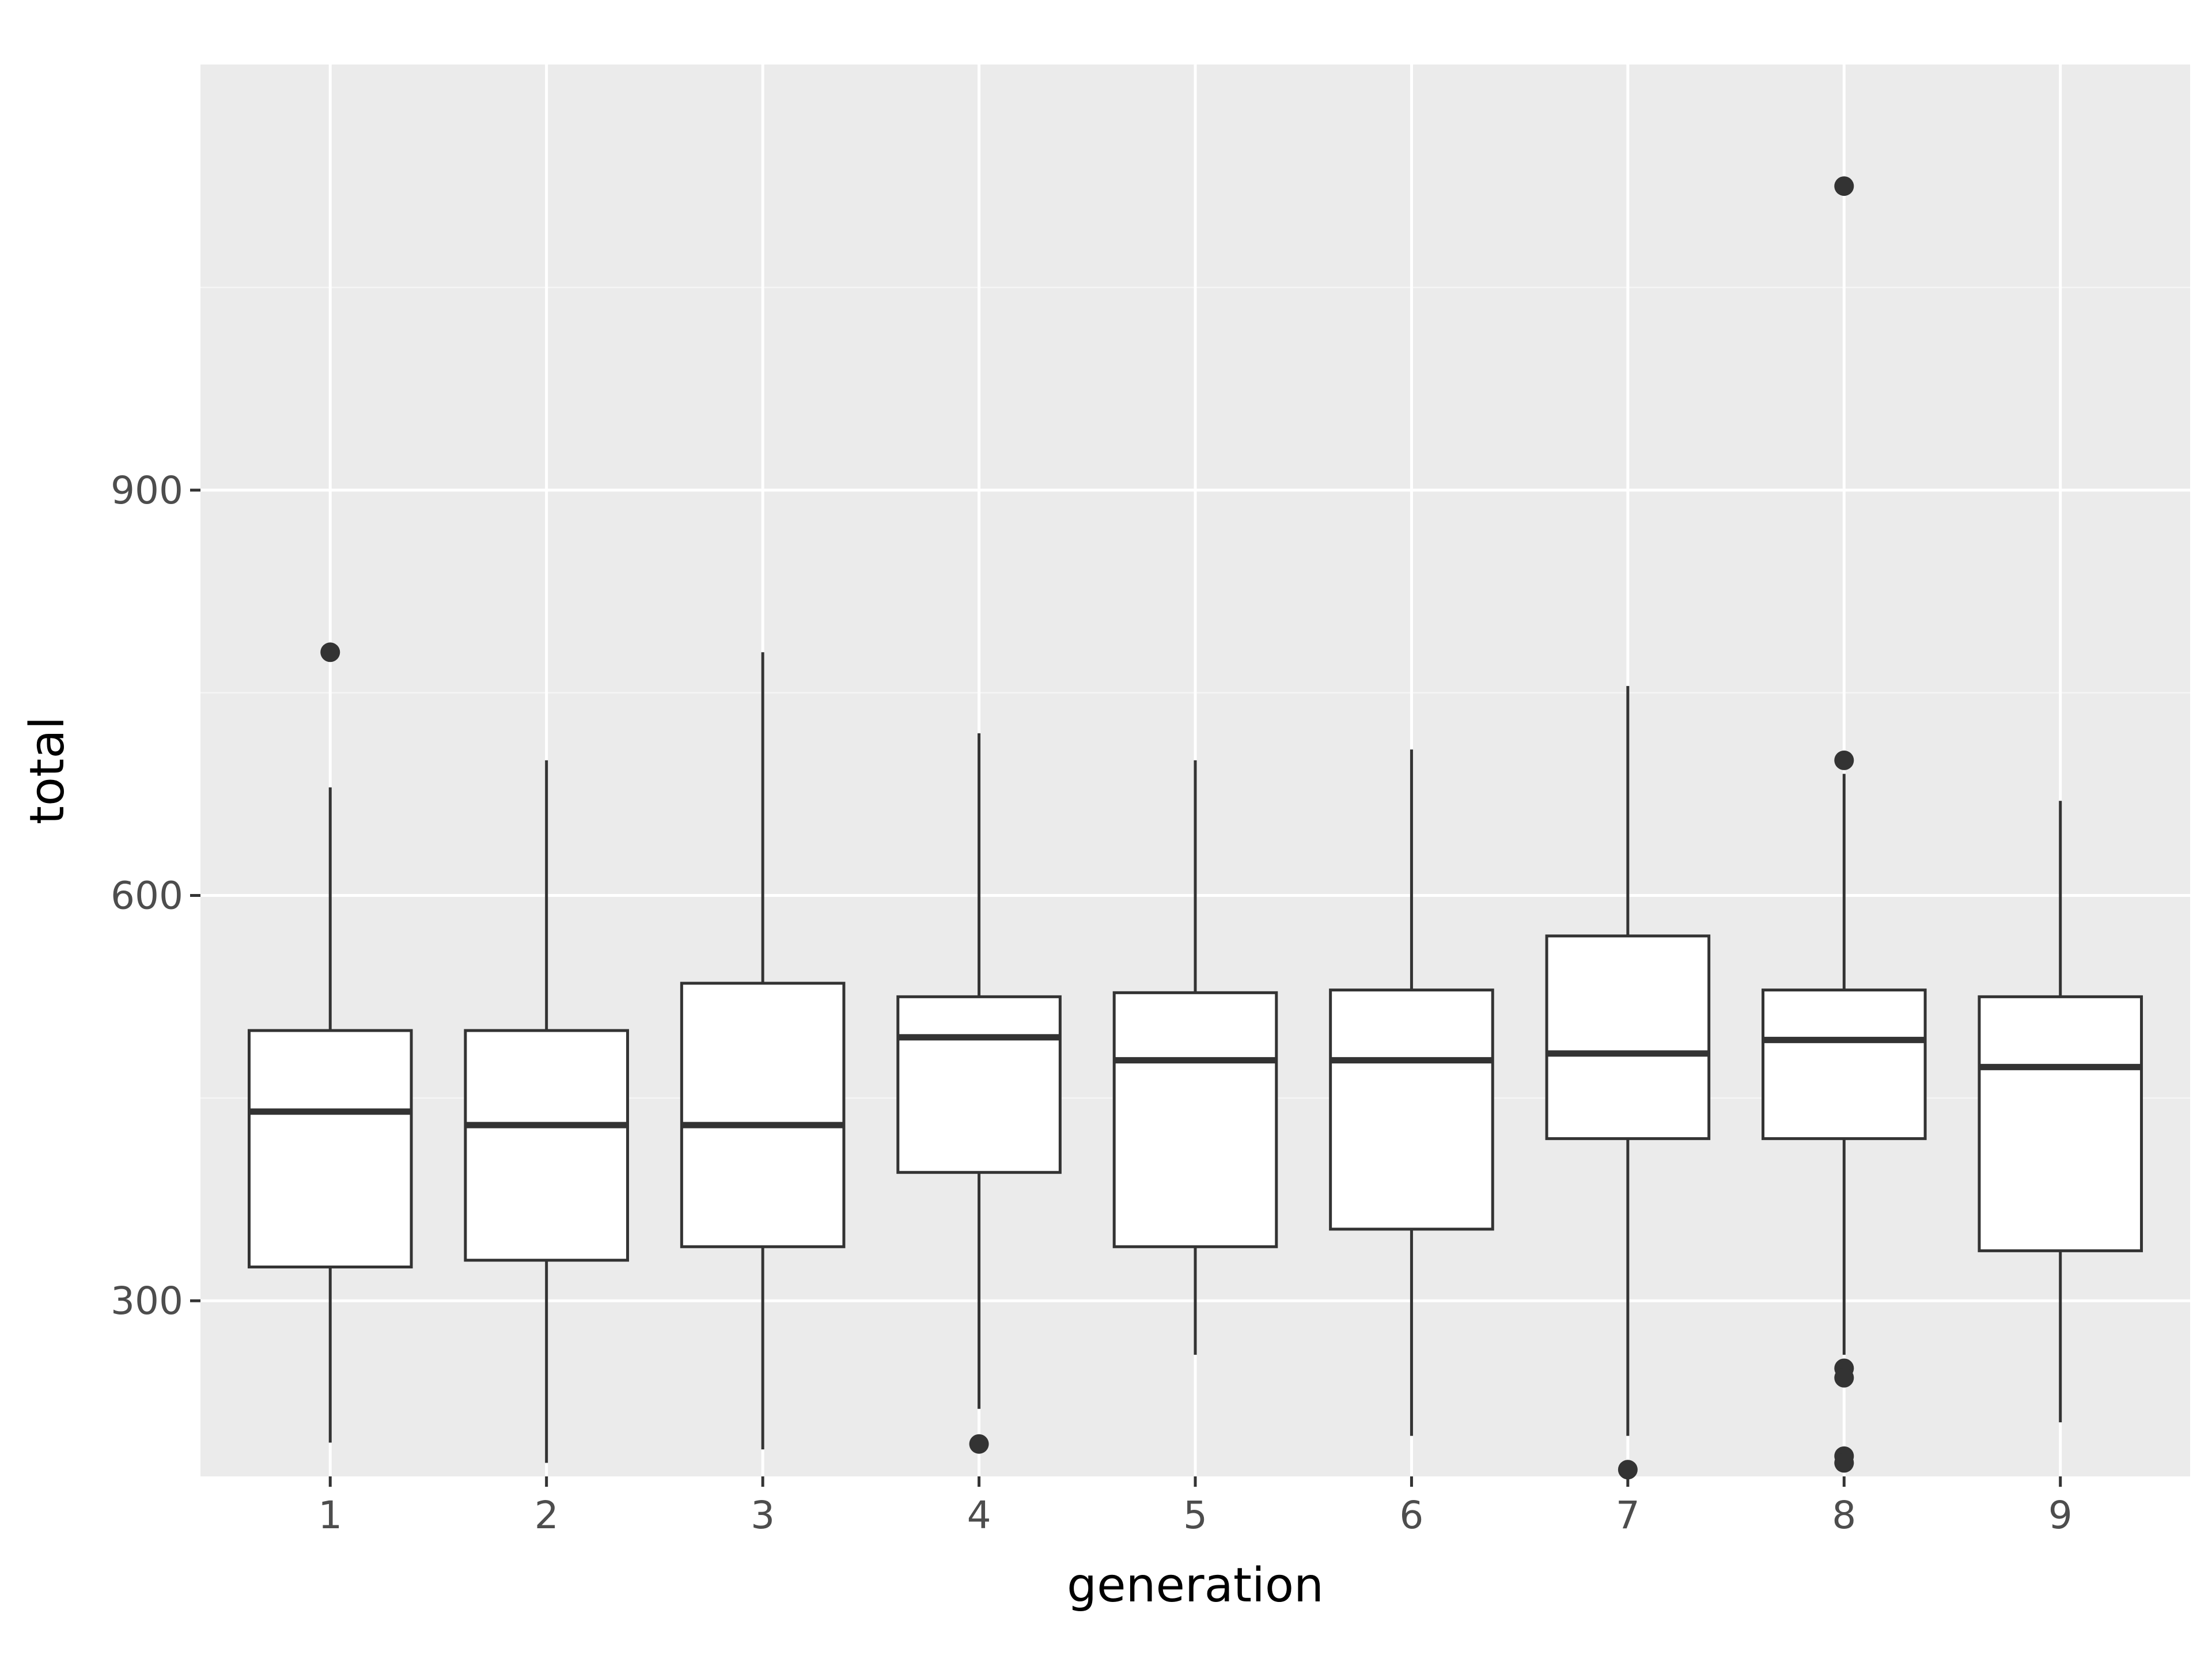 Image resolution: width=2212 pixels, height=1659 pixels. Describe the element at coordinates (763, 1515) in the screenshot. I see `x-tick-label: 3` at that location.